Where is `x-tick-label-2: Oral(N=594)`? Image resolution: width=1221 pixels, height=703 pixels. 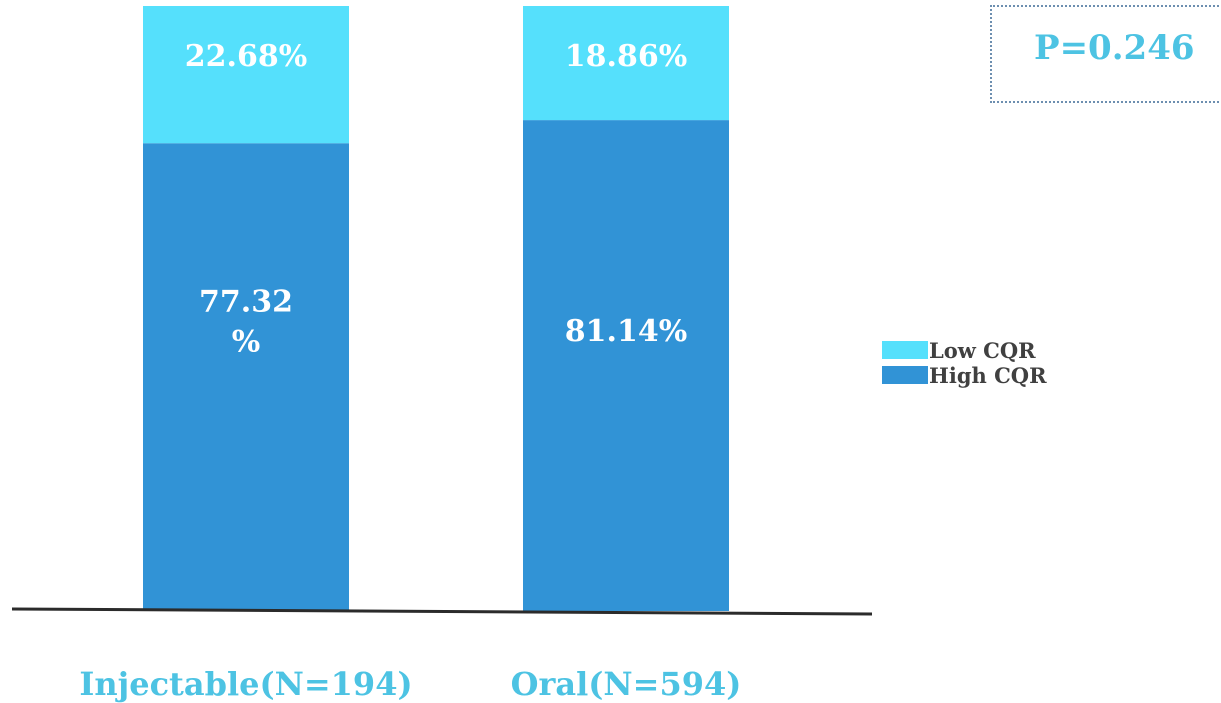
x-tick-label-2: Oral(N=594) is located at coordinates (626, 684).